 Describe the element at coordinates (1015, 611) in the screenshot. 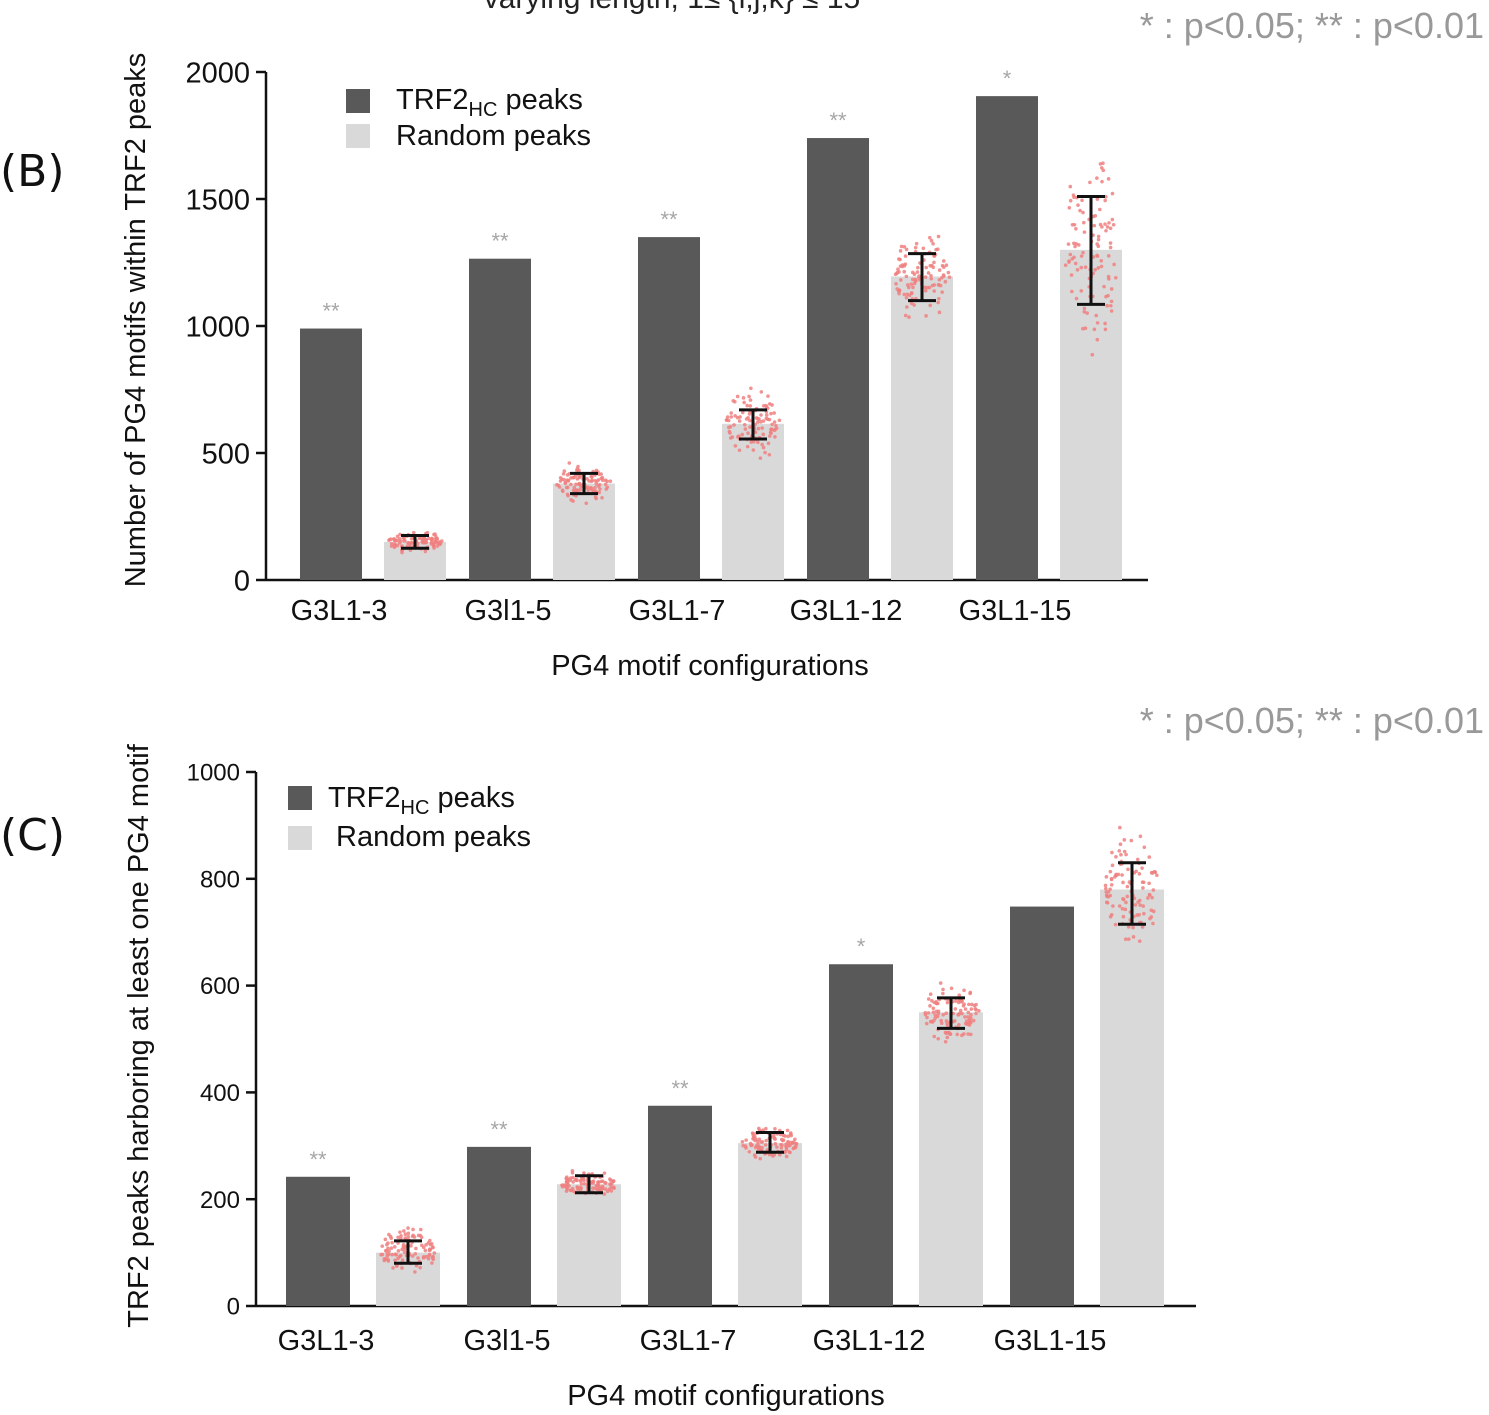

I see `panel-b-x-tick-label: G3L1-15` at that location.